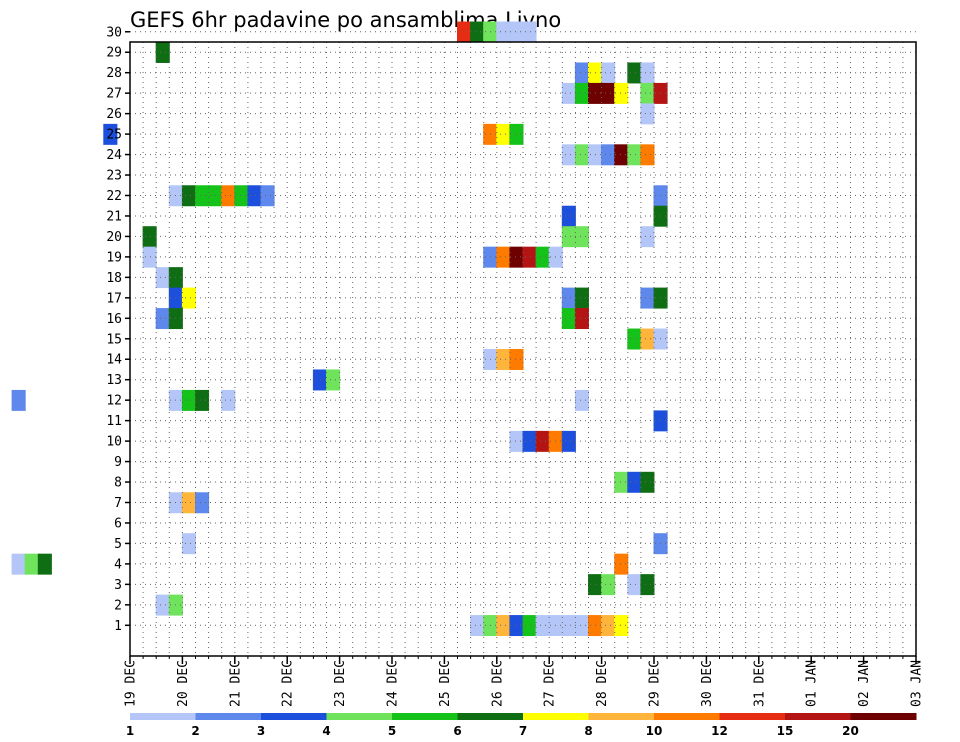 The height and width of the screenshot is (742, 960). Describe the element at coordinates (114, 380) in the screenshot. I see `y-tick-label: 13` at that location.